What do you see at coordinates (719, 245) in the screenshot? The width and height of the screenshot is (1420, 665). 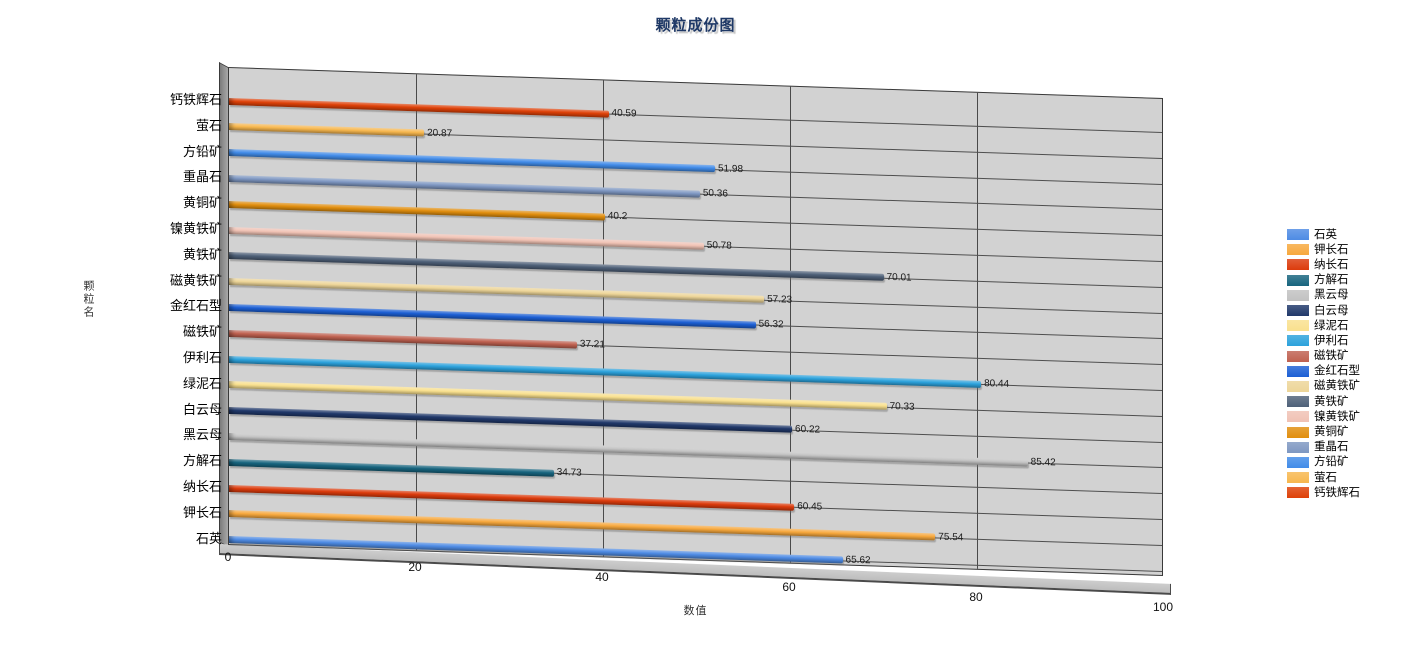 I see `bar-value-label: 50.78` at bounding box center [719, 245].